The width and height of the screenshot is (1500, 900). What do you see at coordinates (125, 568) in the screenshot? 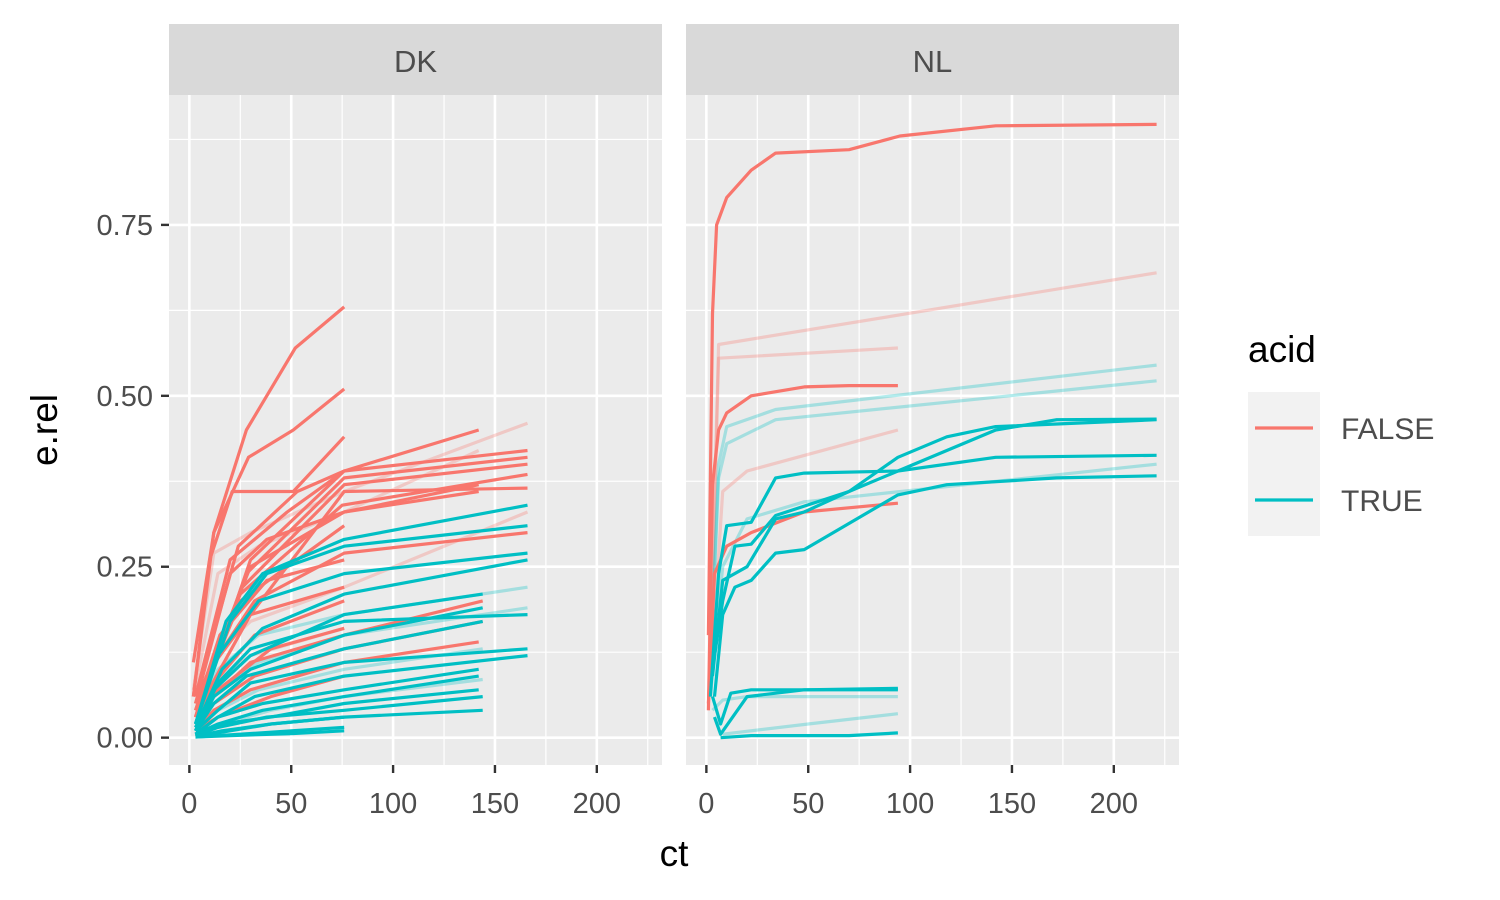
I see `y-tick-label: 0.25` at bounding box center [125, 568].